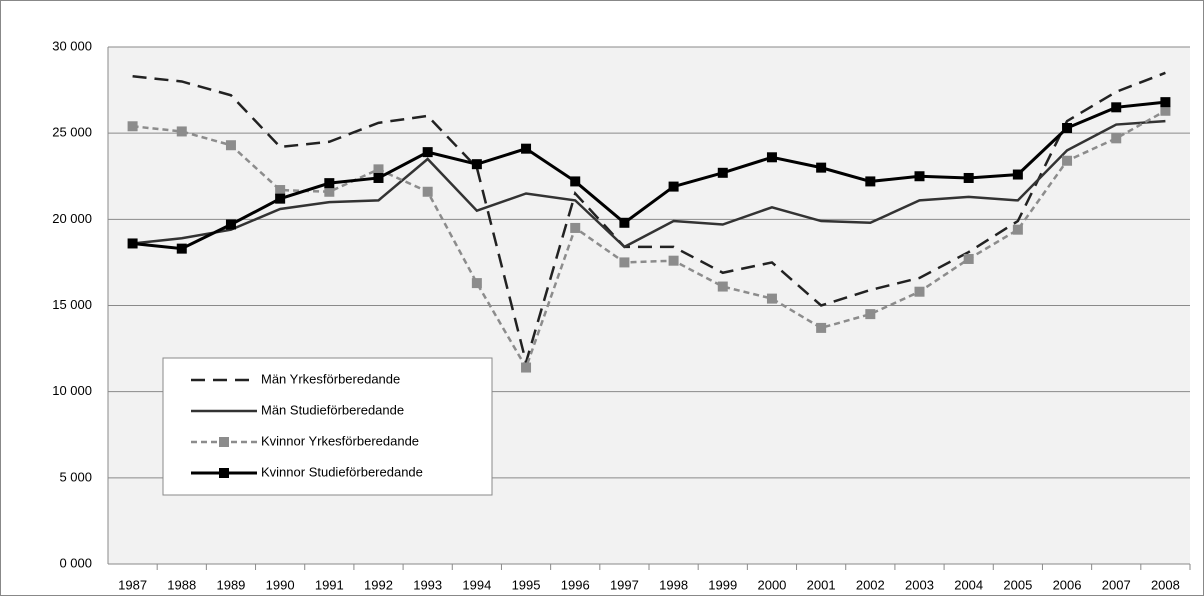 Image resolution: width=1204 pixels, height=596 pixels. Describe the element at coordinates (75, 476) in the screenshot. I see `y-tick-label: 5 000` at that location.